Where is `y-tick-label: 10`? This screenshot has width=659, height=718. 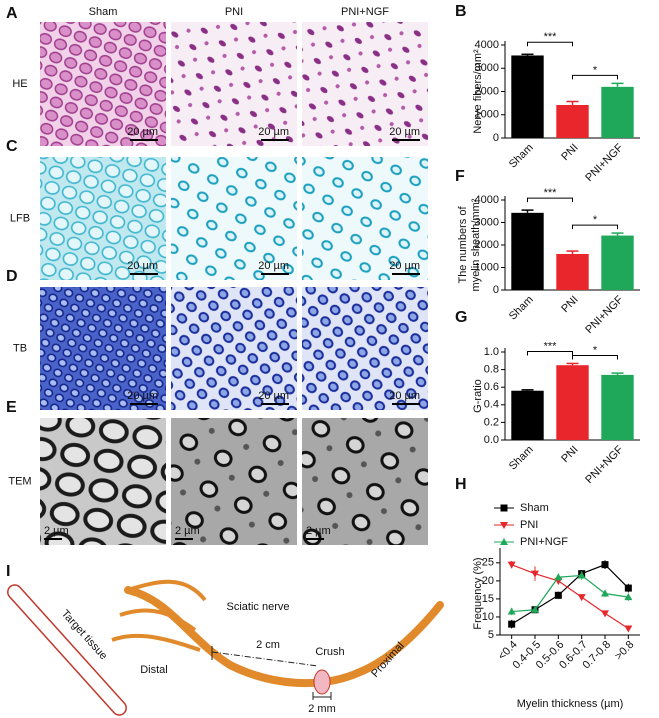
y-tick-label: 10 is located at coordinates (488, 617).